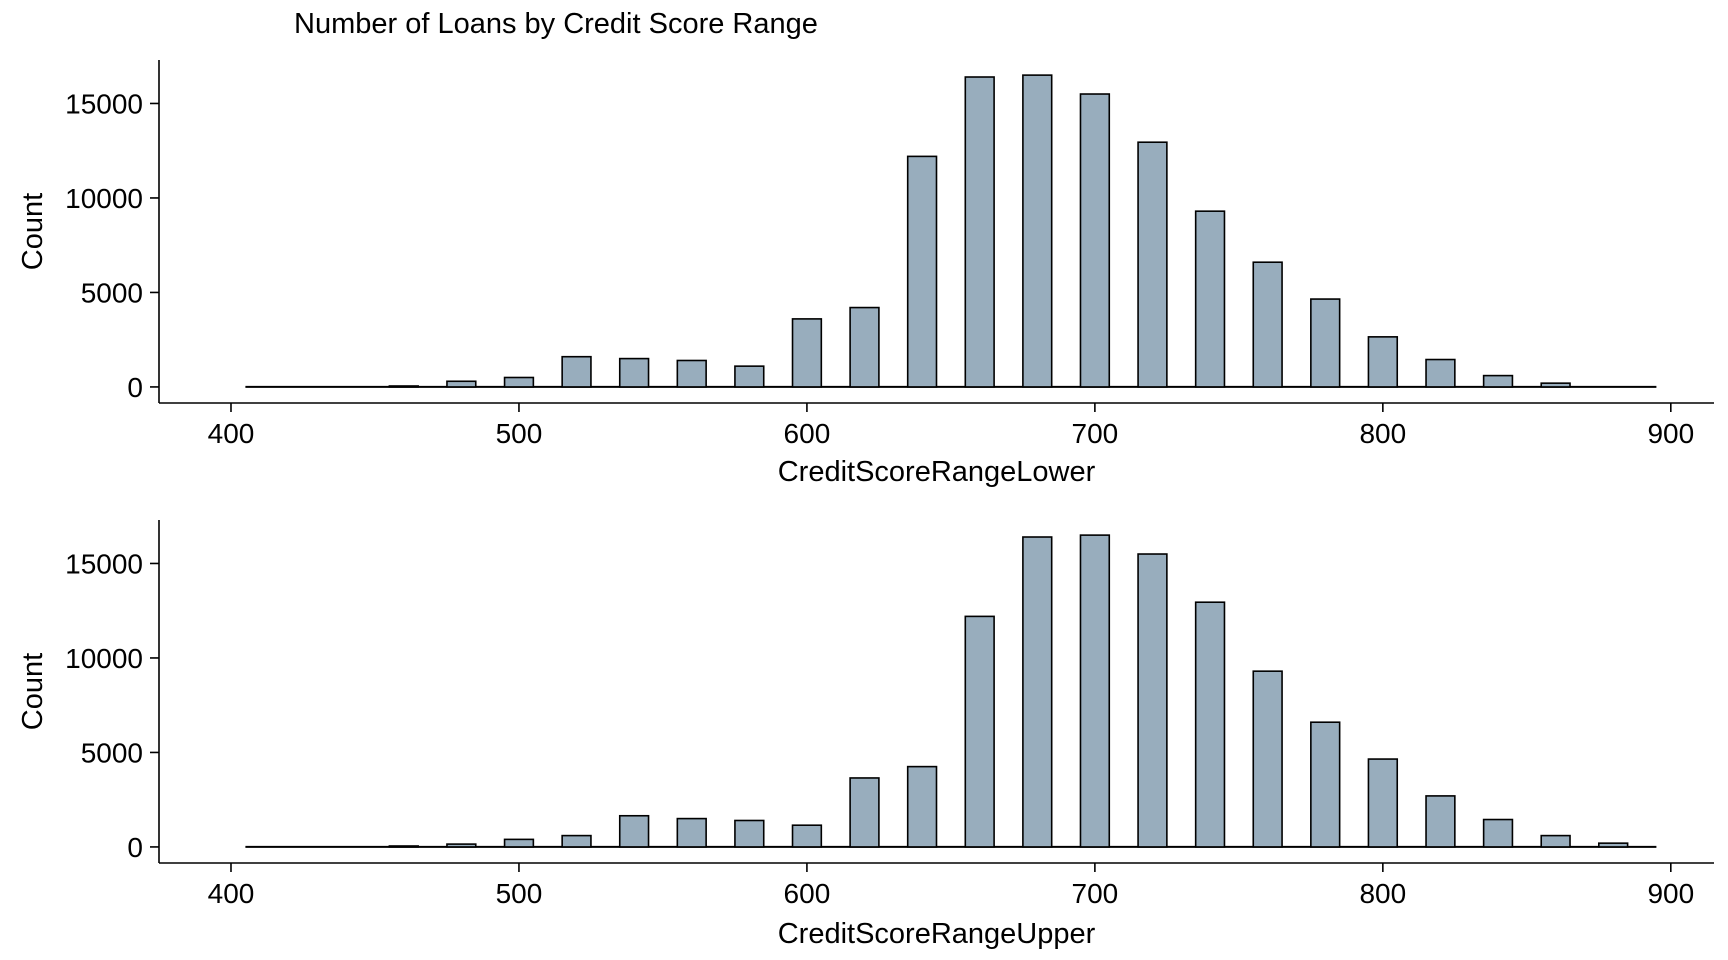 This screenshot has width=1728, height=960. What do you see at coordinates (937, 472) in the screenshot?
I see `x-axis-label: CreditScoreRangeLower` at bounding box center [937, 472].